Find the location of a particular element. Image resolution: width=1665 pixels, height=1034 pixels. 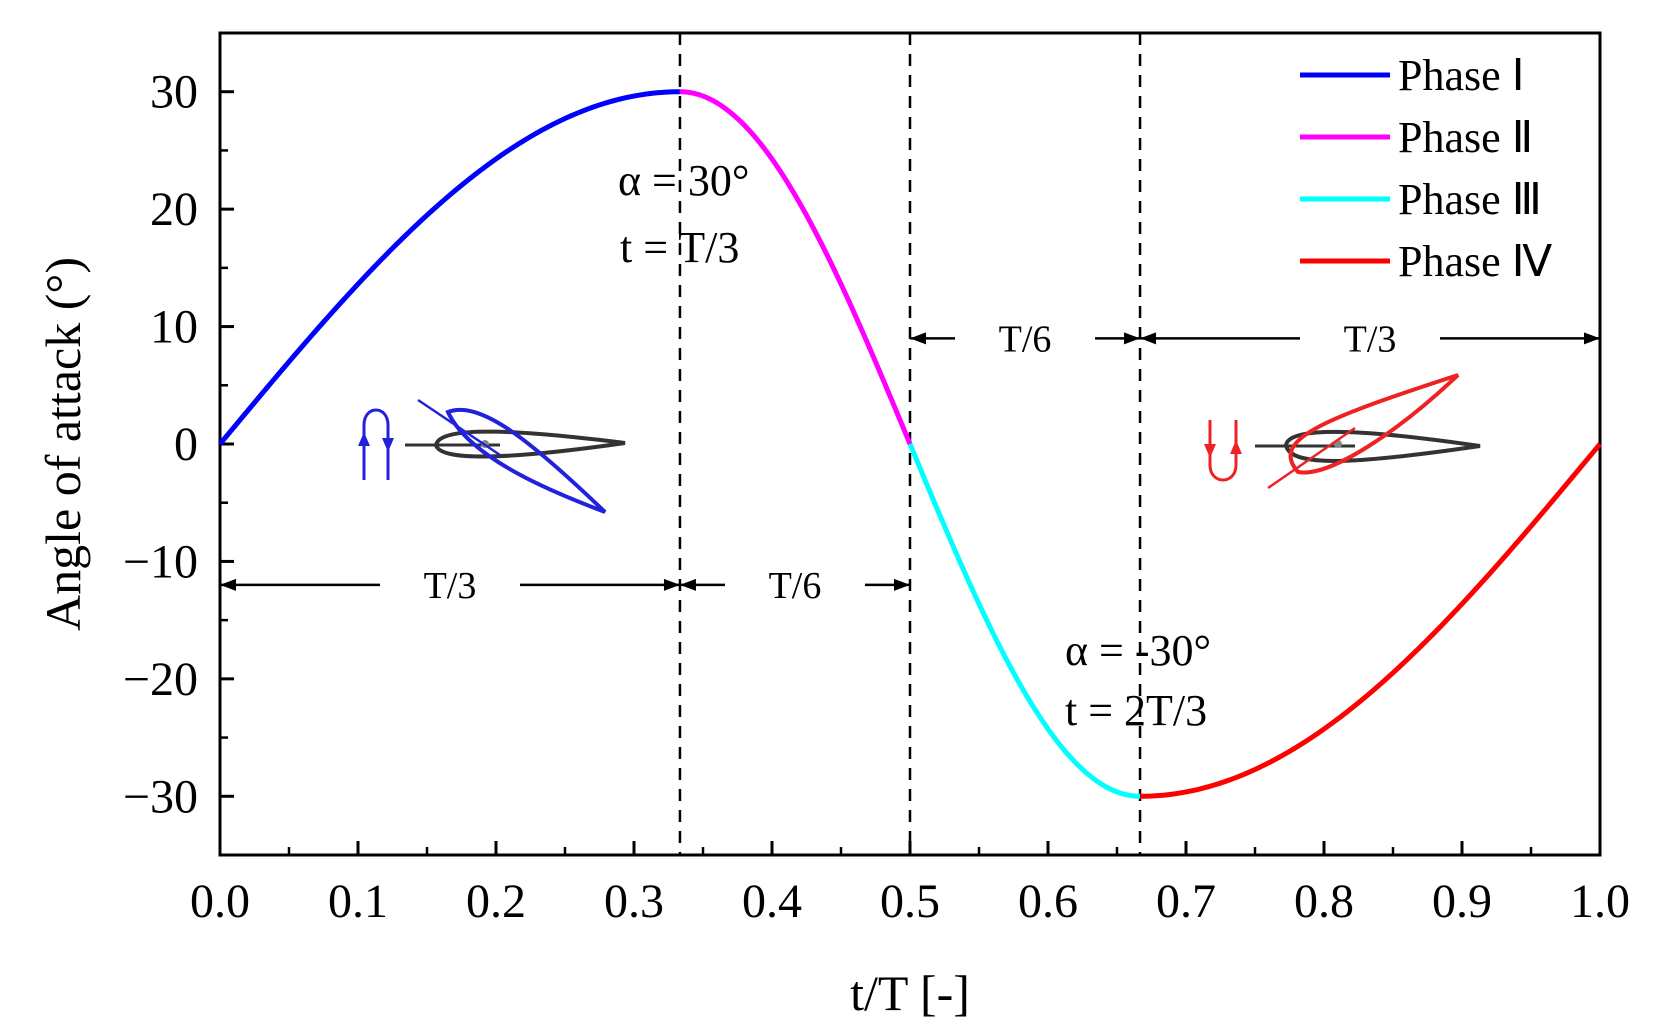

x-tick-label: 0.4 is located at coordinates (772, 901).